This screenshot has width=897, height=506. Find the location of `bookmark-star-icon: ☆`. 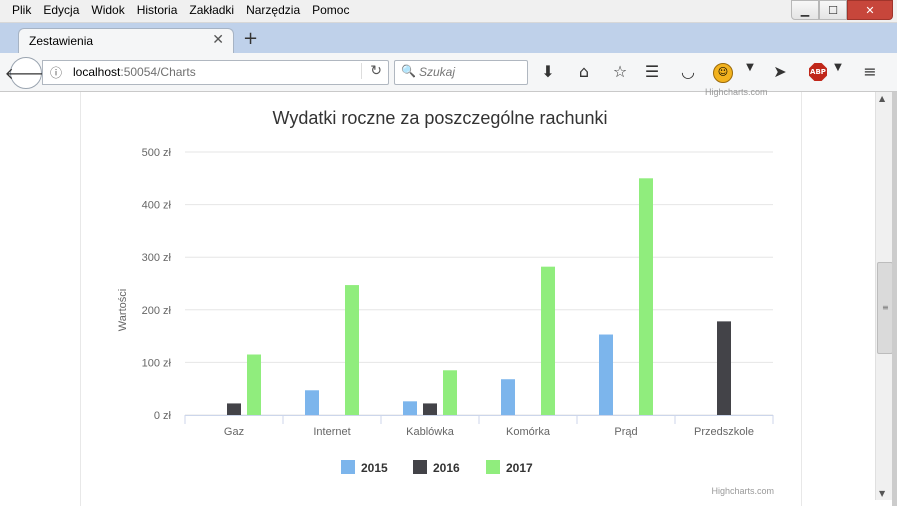

bookmark-star-icon: ☆ is located at coordinates (620, 71).